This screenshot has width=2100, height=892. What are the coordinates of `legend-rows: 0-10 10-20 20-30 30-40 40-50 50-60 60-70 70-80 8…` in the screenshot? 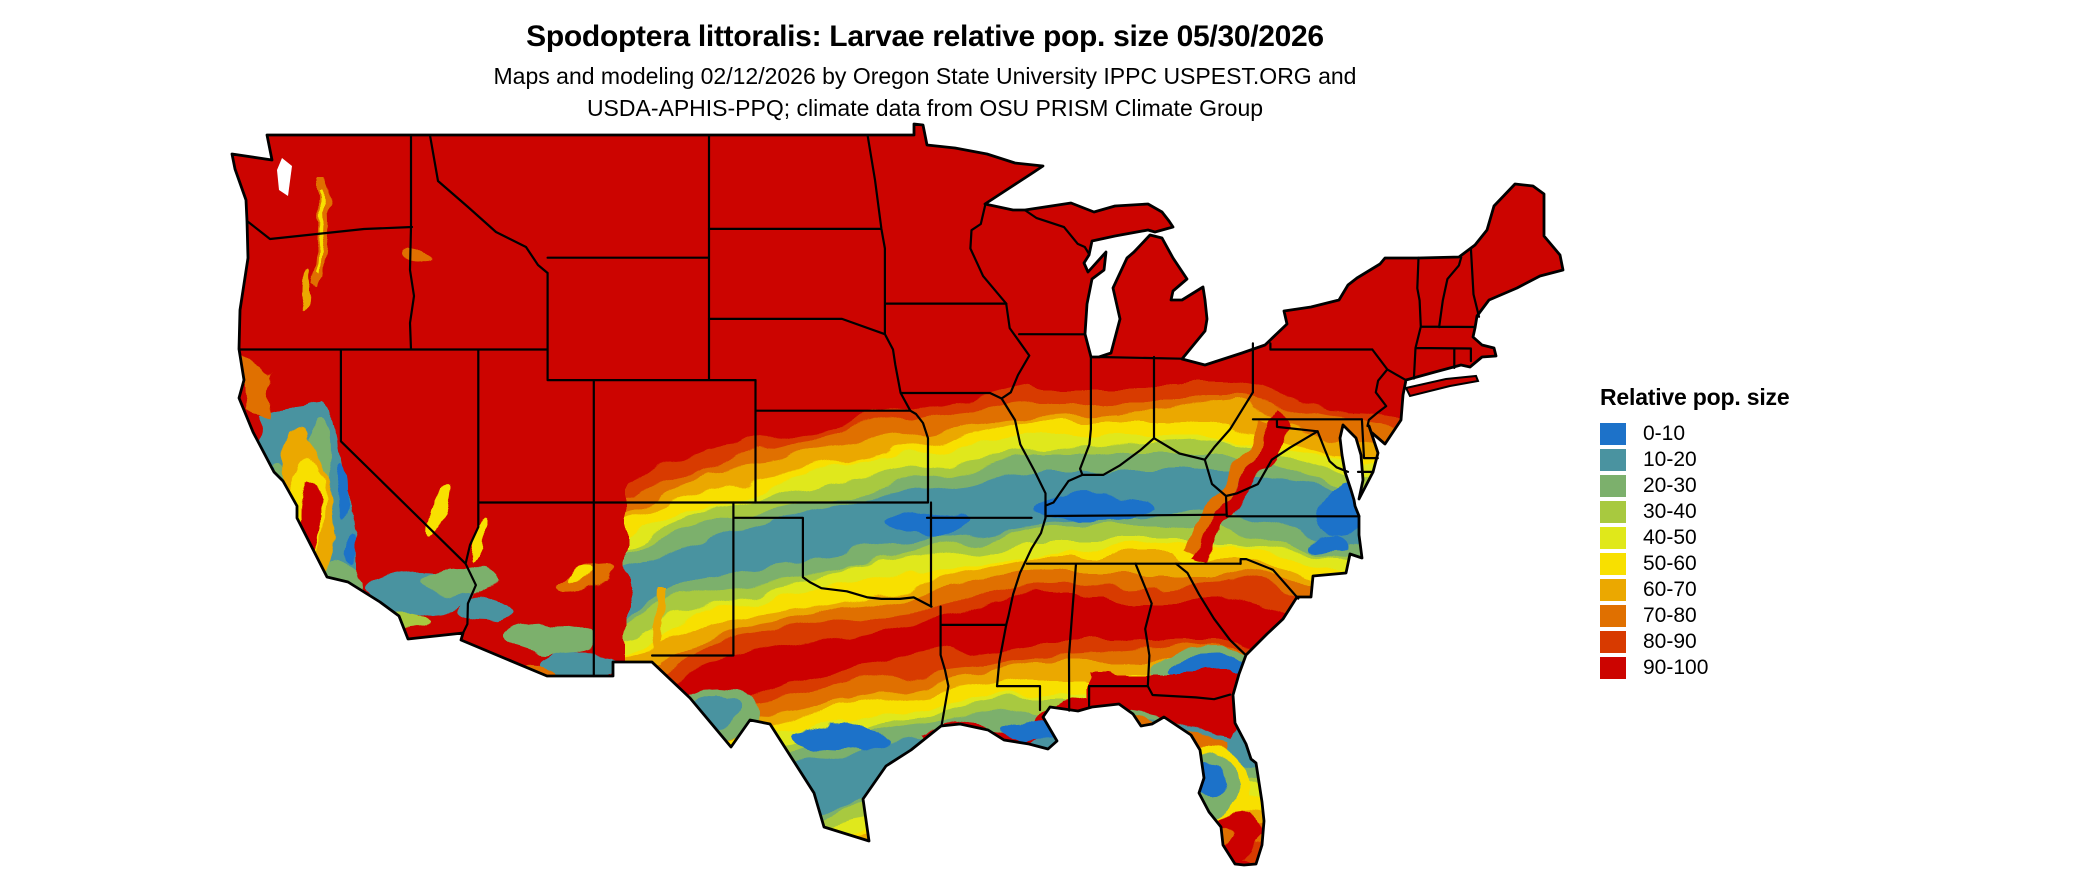 It's located at (1740, 551).